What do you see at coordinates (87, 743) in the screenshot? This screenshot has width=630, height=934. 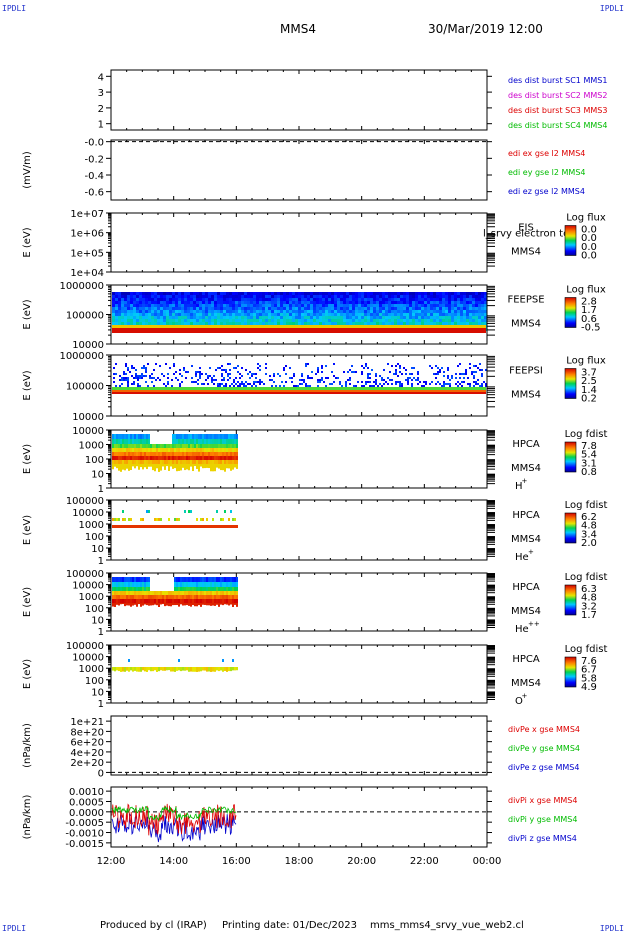 I see `y-tick-label: 6e+20` at bounding box center [87, 743].